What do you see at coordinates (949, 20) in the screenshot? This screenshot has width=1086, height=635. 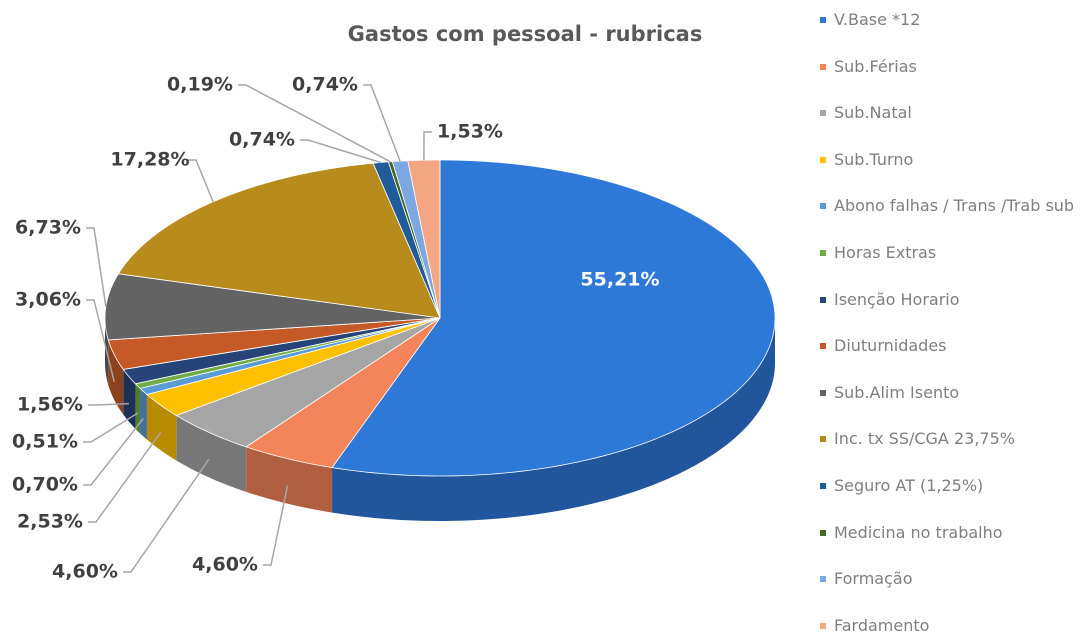 I see `legend-item: V.Base *12` at bounding box center [949, 20].